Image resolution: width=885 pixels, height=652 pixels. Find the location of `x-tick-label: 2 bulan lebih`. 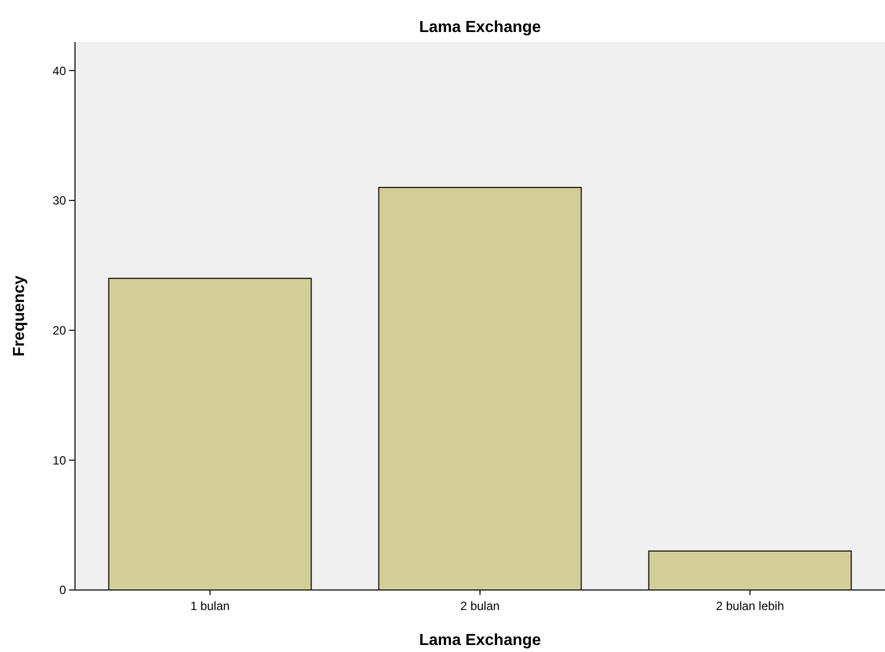

x-tick-label: 2 bulan lebih is located at coordinates (750, 606).